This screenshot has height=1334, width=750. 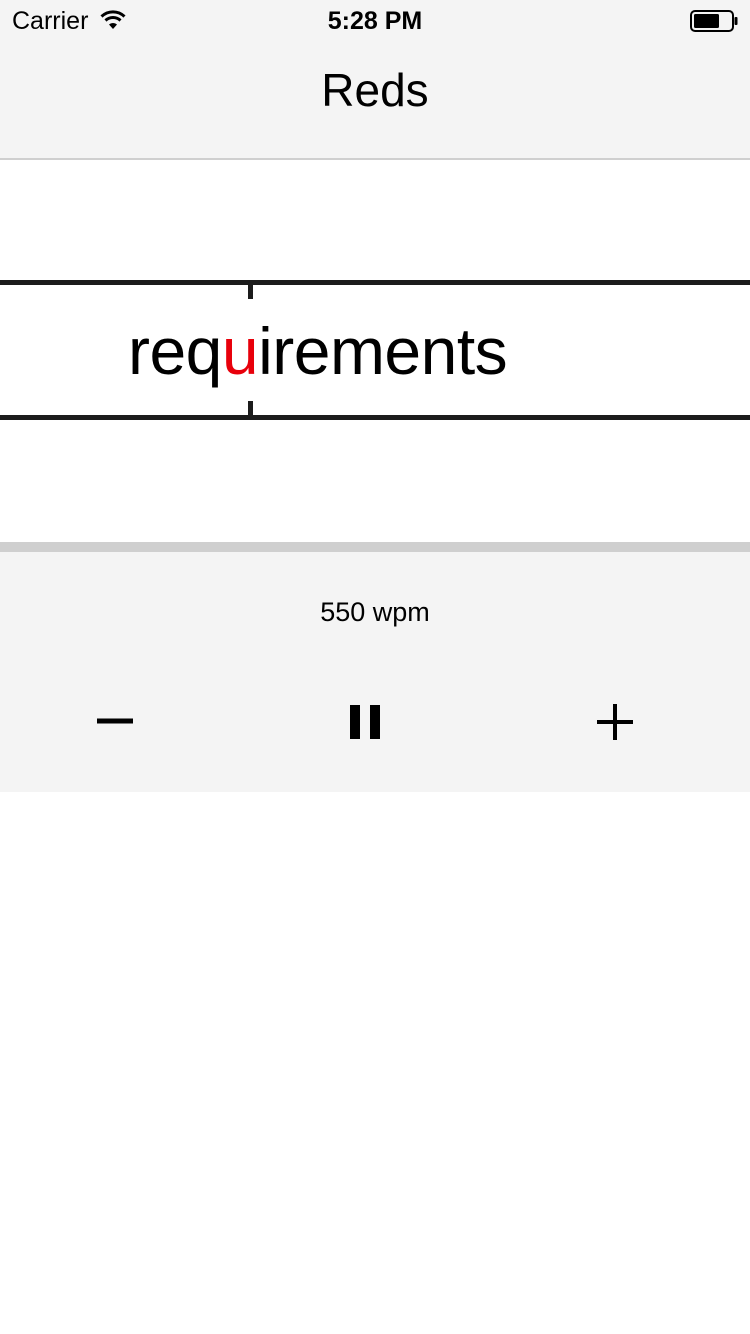 I want to click on pause-button, so click(x=365, y=722).